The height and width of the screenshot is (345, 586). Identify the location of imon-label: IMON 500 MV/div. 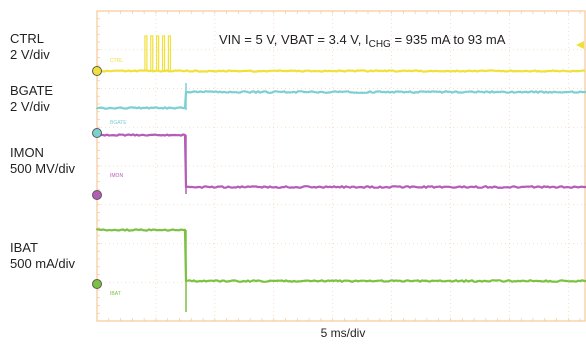
(42, 161).